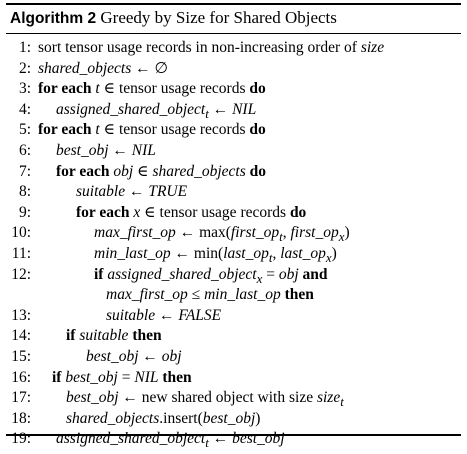 This screenshot has width=467, height=454. I want to click on line-number: 17:, so click(21, 398).